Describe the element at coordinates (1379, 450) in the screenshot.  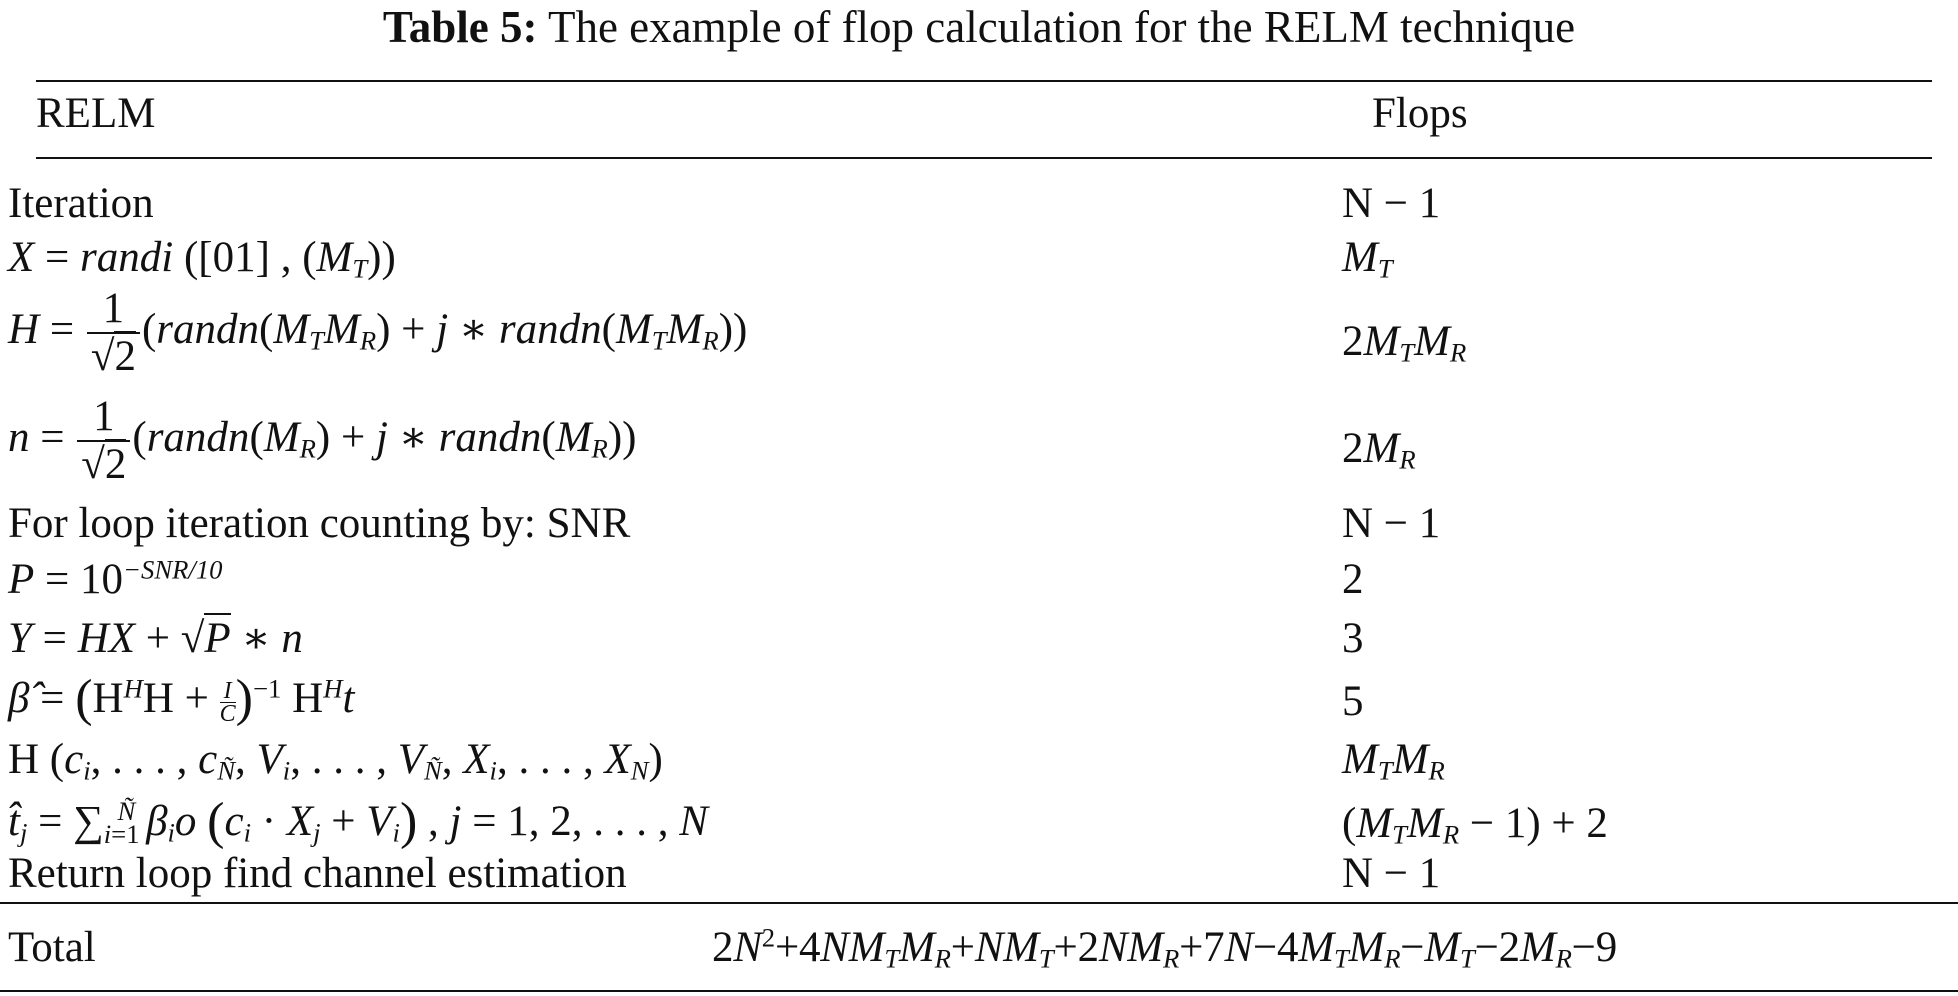
I see `row-n-right: 2MR` at that location.